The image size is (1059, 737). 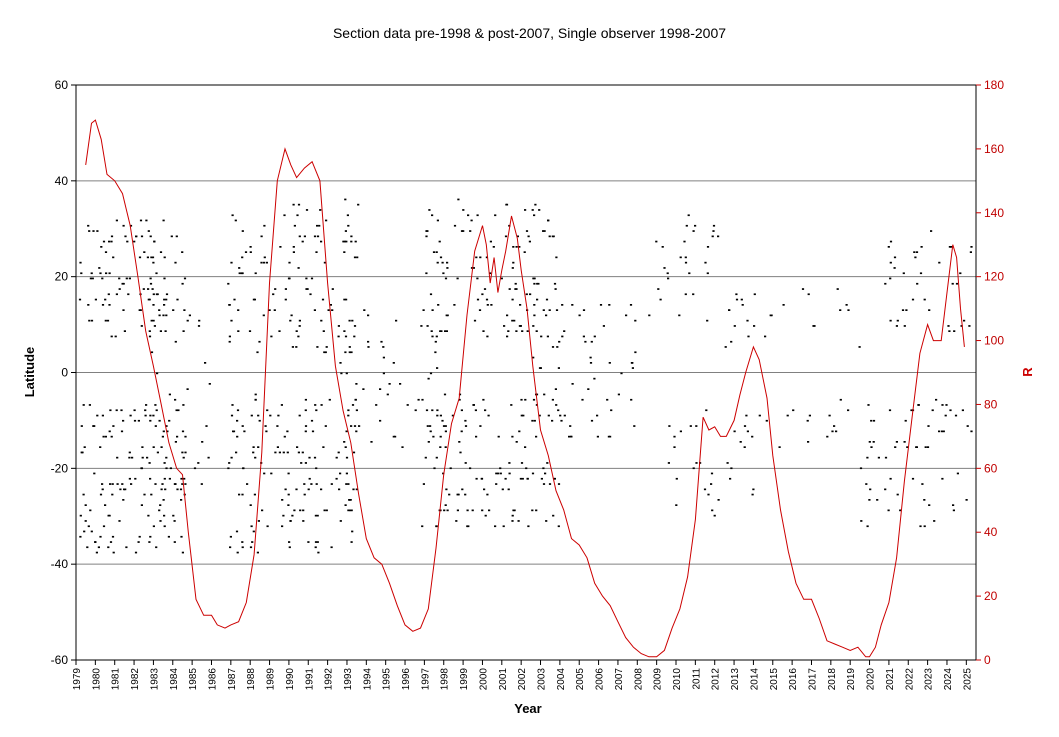 I want to click on y-tick-label: 0, so click(x=64, y=373).